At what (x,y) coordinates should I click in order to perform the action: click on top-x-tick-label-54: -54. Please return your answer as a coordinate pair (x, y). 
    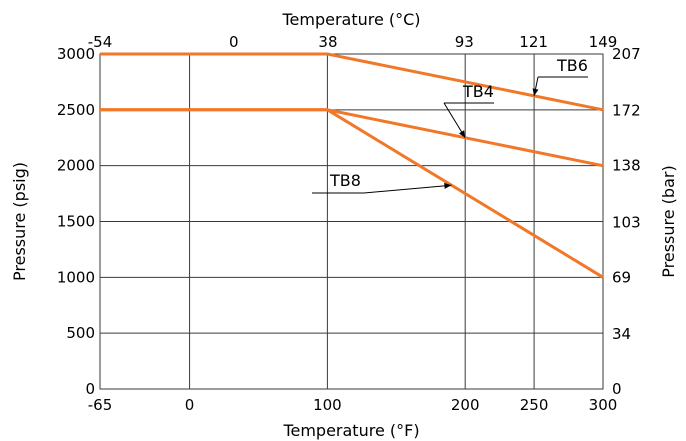
    Looking at the image, I should click on (100, 42).